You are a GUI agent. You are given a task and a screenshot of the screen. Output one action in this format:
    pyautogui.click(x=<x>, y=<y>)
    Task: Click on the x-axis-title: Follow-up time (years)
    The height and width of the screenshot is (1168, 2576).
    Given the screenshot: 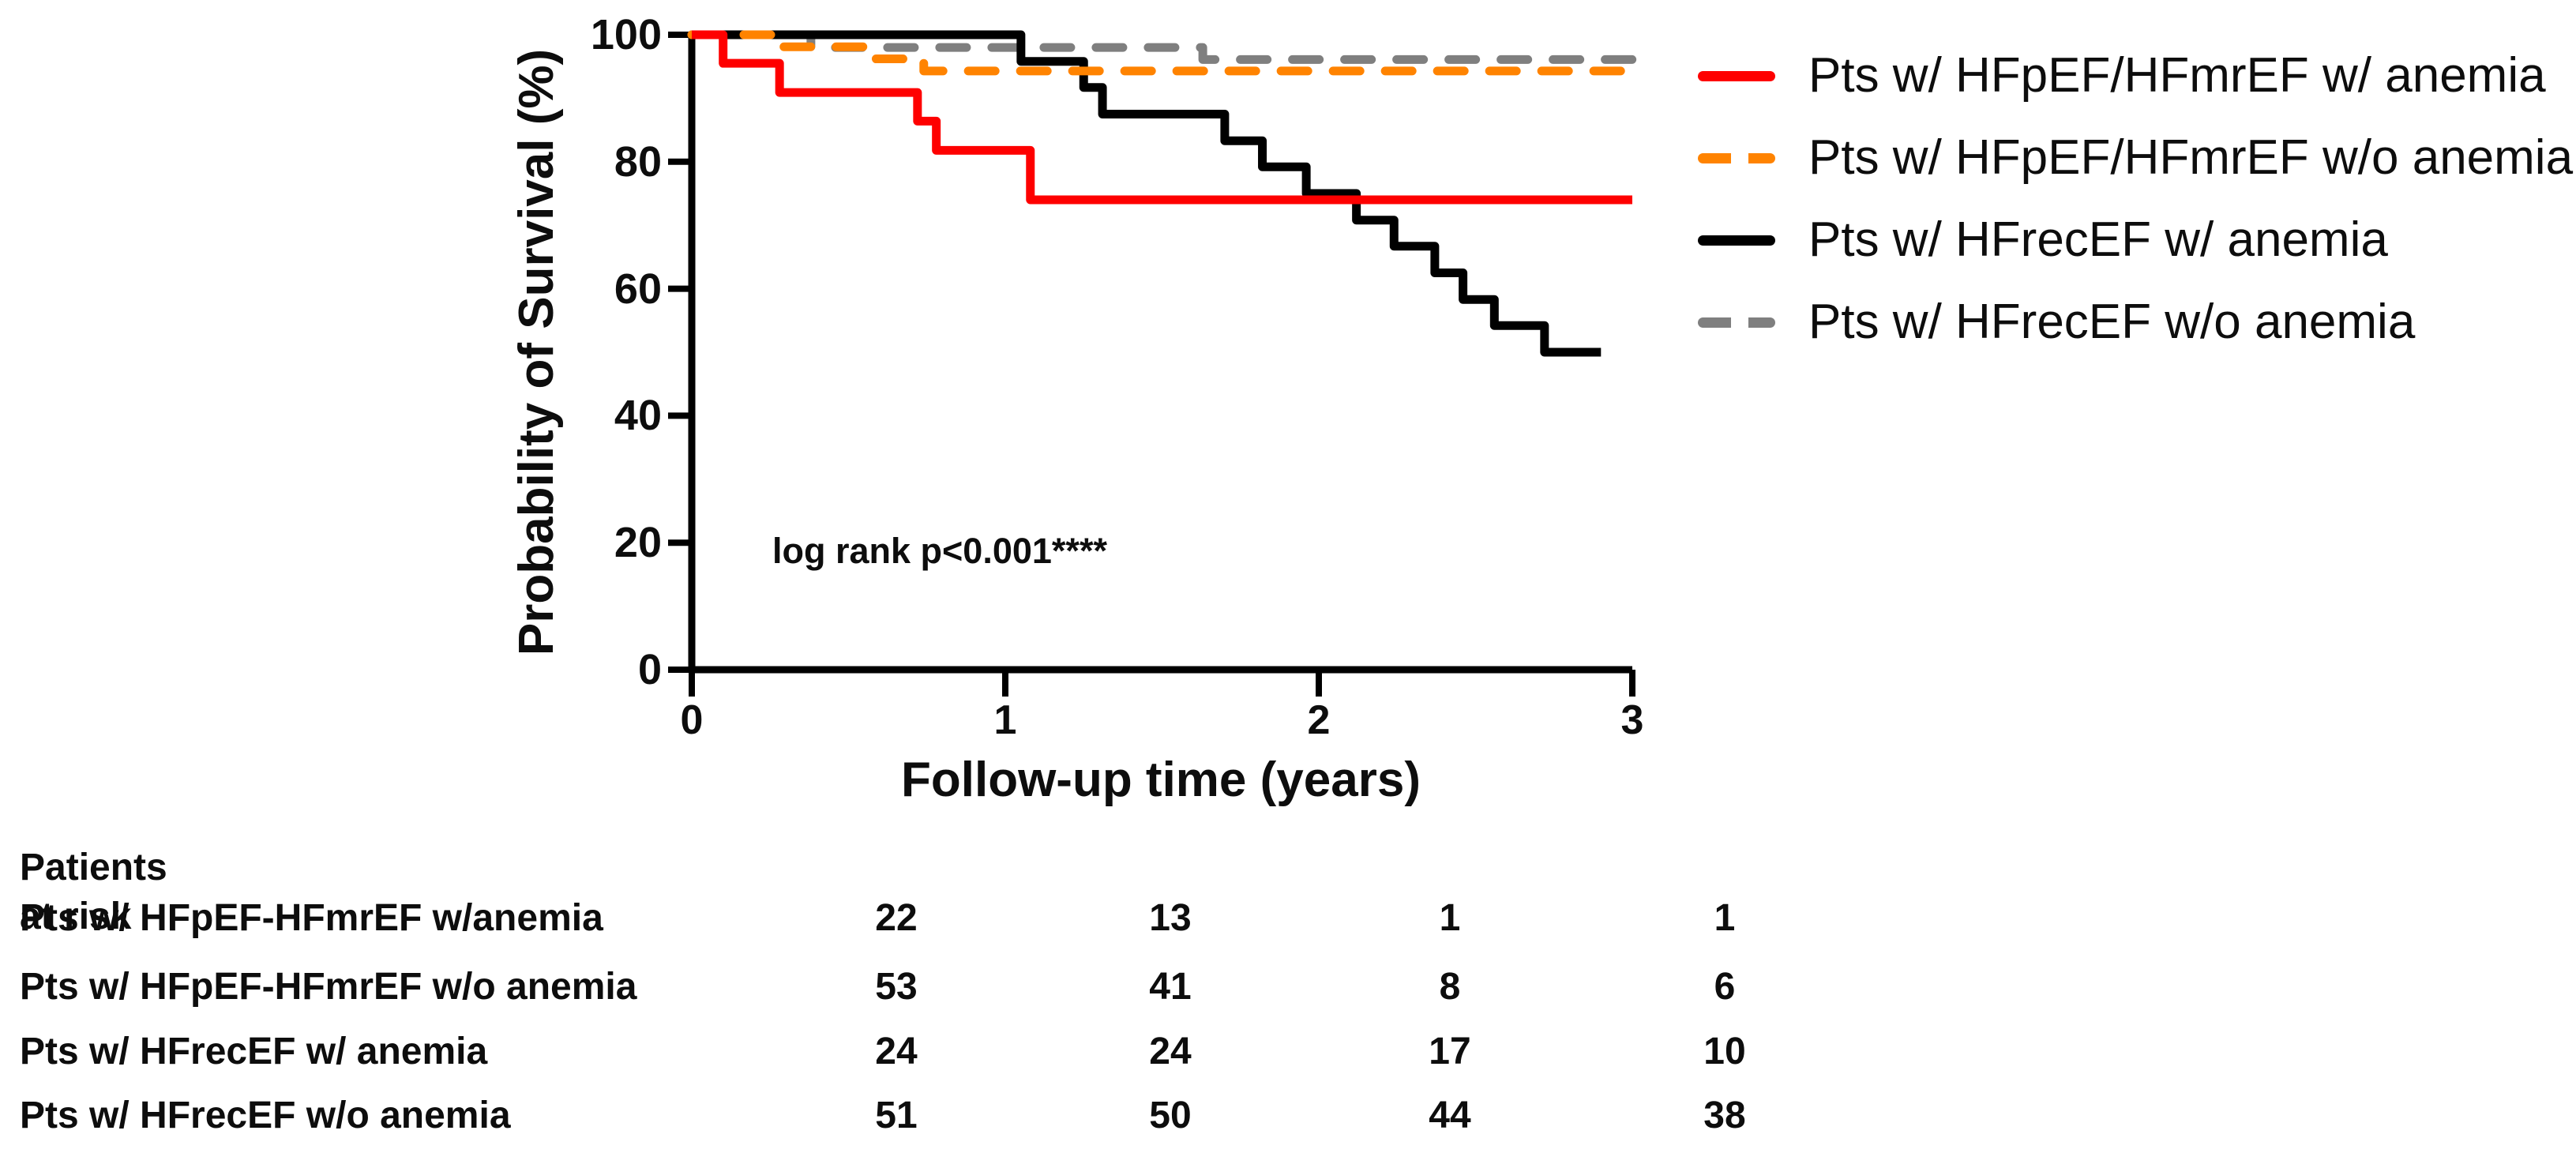 What is the action you would take?
    pyautogui.click(x=1161, y=780)
    